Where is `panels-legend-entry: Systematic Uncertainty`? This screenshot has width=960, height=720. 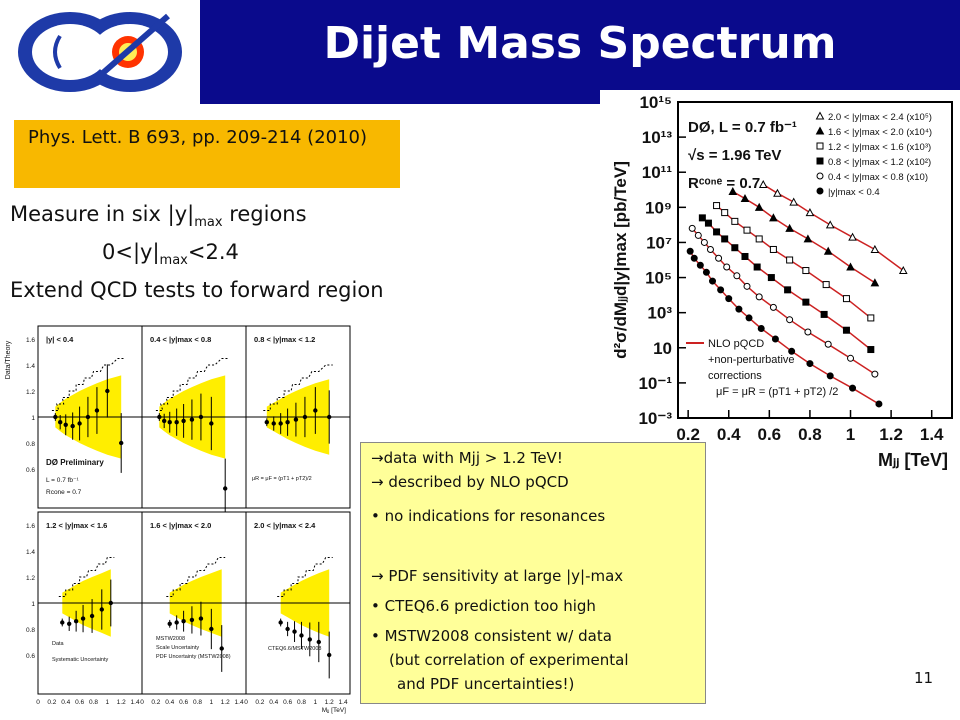 panels-legend-entry: Systematic Uncertainty is located at coordinates (80, 660).